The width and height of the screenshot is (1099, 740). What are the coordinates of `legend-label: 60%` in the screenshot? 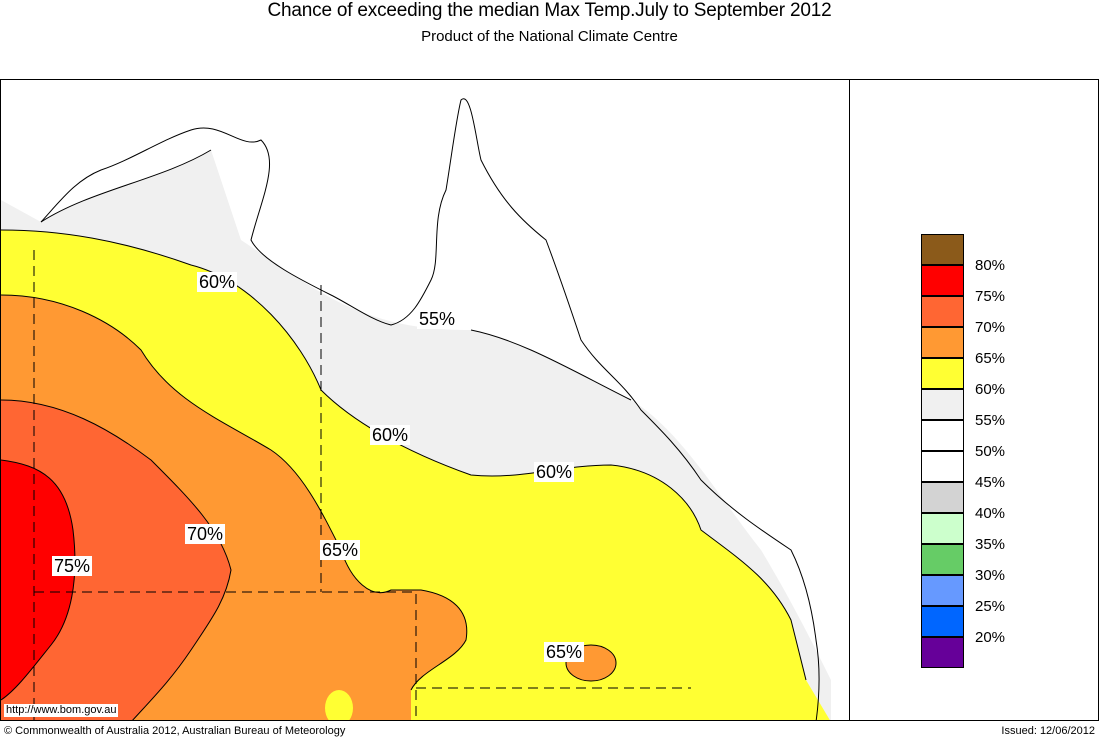 It's located at (990, 389).